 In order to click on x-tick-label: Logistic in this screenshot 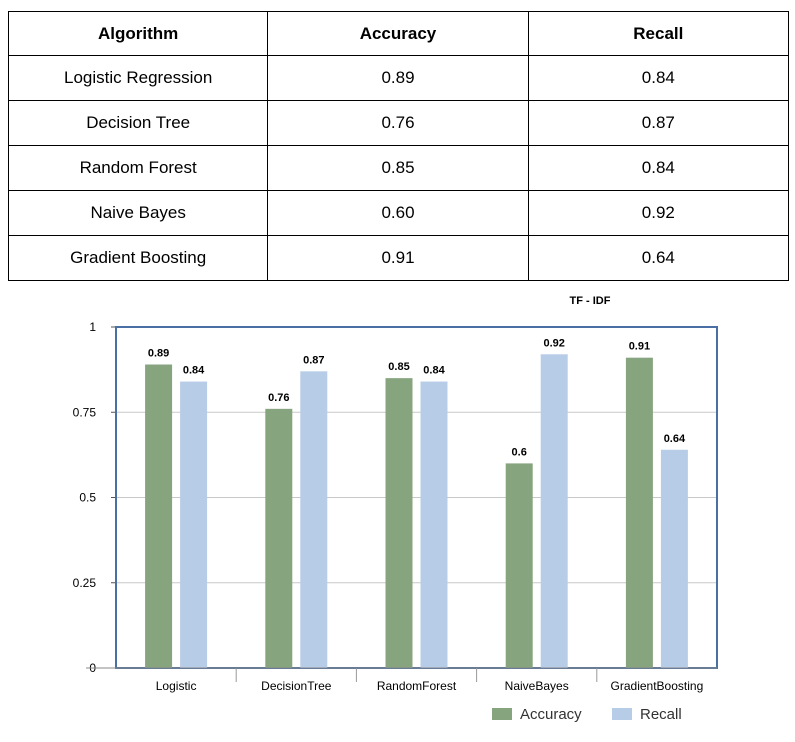, I will do `click(176, 686)`.